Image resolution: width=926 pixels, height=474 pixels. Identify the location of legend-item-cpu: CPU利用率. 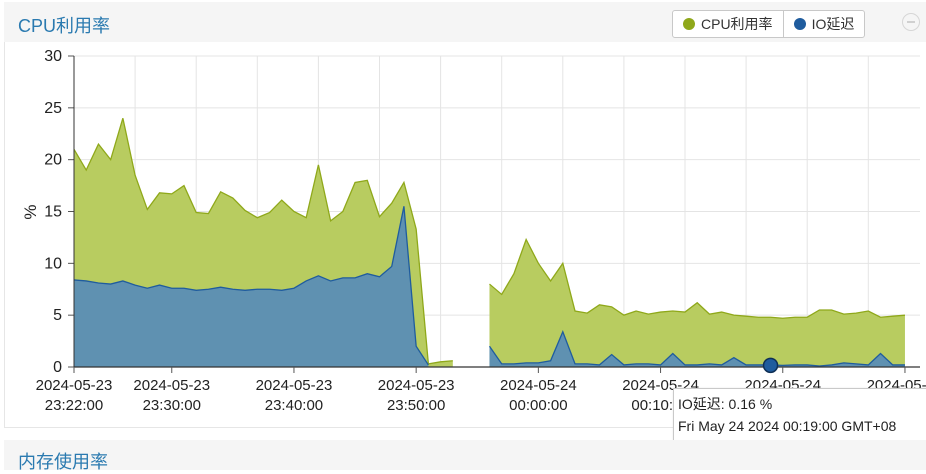
(728, 24).